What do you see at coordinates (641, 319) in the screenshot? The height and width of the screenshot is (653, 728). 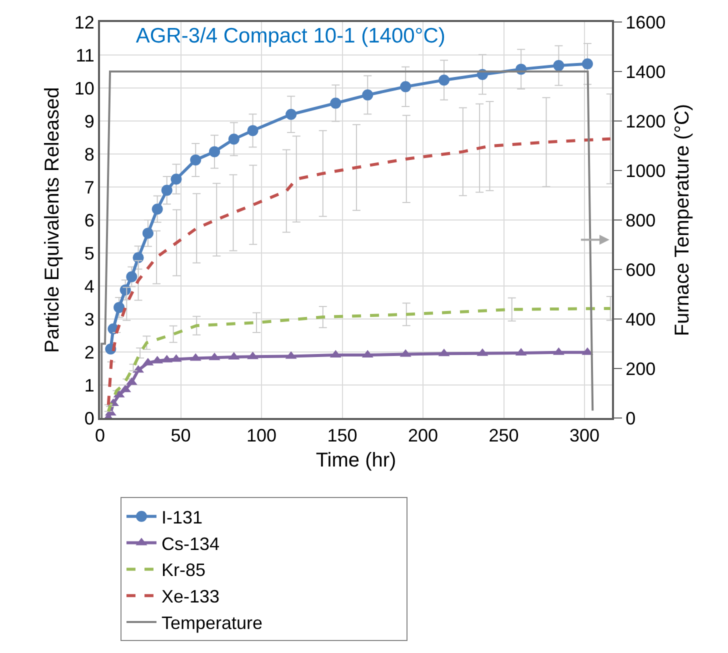 I see `y2-tick-label: 400` at bounding box center [641, 319].